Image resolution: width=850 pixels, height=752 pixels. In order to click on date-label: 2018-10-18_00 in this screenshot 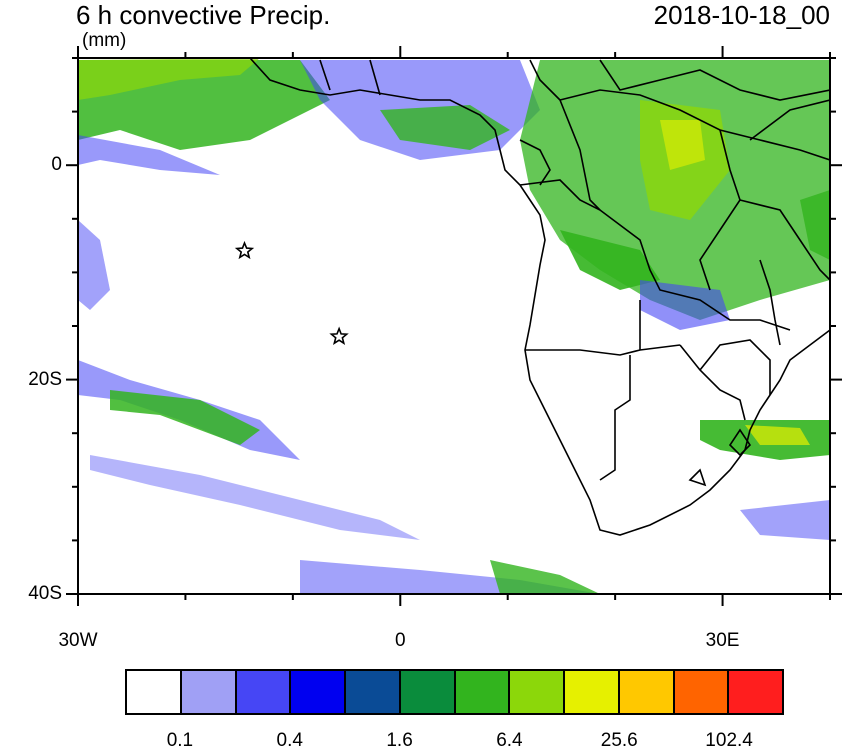, I will do `click(741, 15)`.